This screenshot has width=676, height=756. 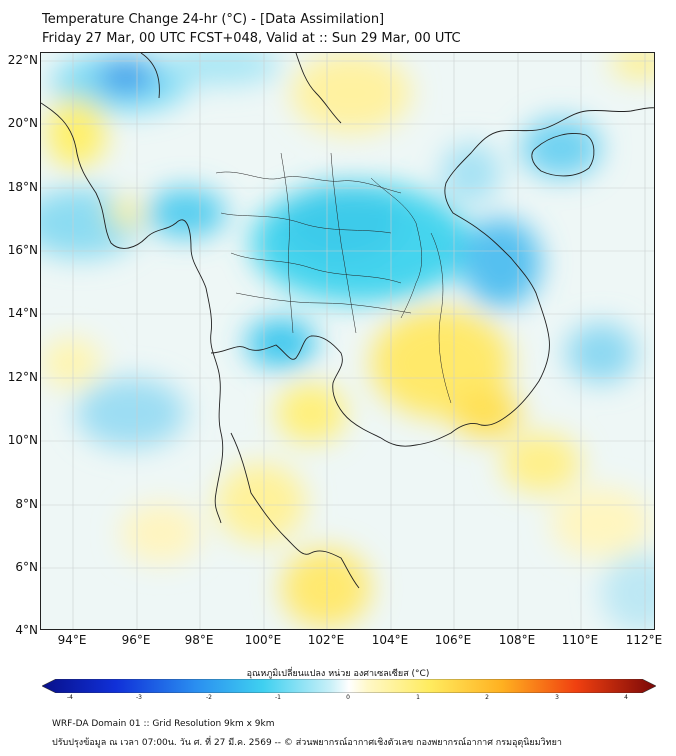 I want to click on lat-label-16n: 16°N, so click(x=22, y=250).